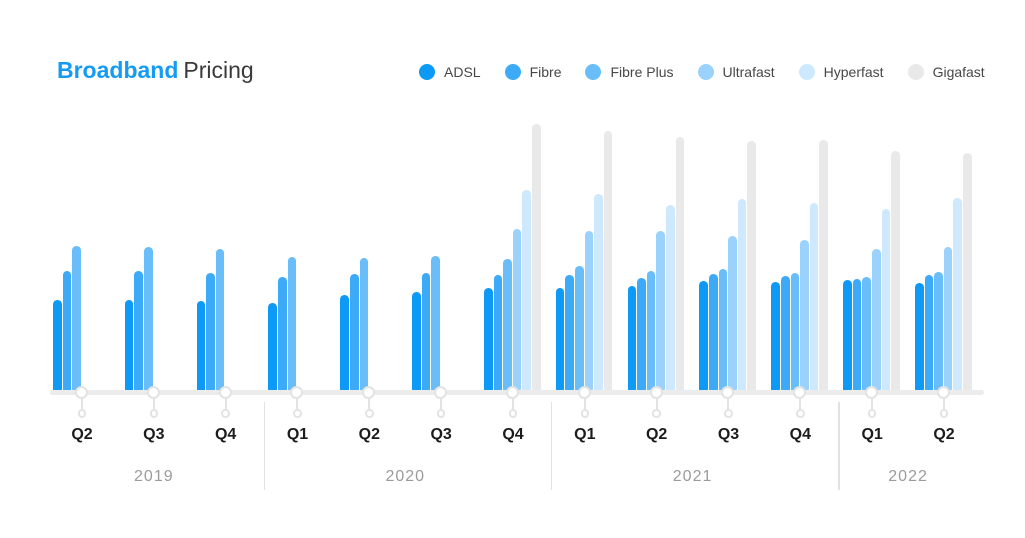 The height and width of the screenshot is (538, 1025). I want to click on bar-adsl-q3-2021, so click(704, 336).